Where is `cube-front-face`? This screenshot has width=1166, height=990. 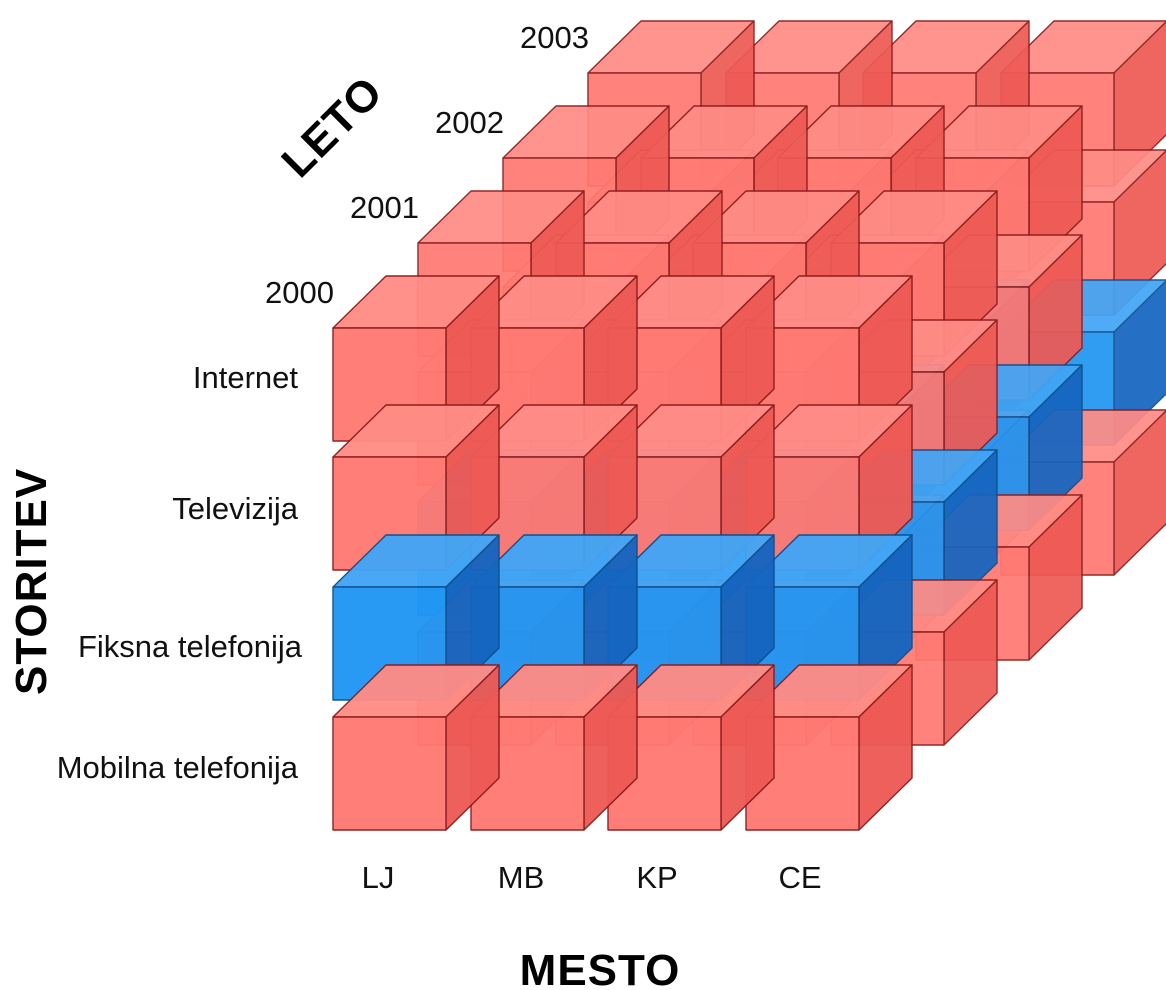 cube-front-face is located at coordinates (389, 773).